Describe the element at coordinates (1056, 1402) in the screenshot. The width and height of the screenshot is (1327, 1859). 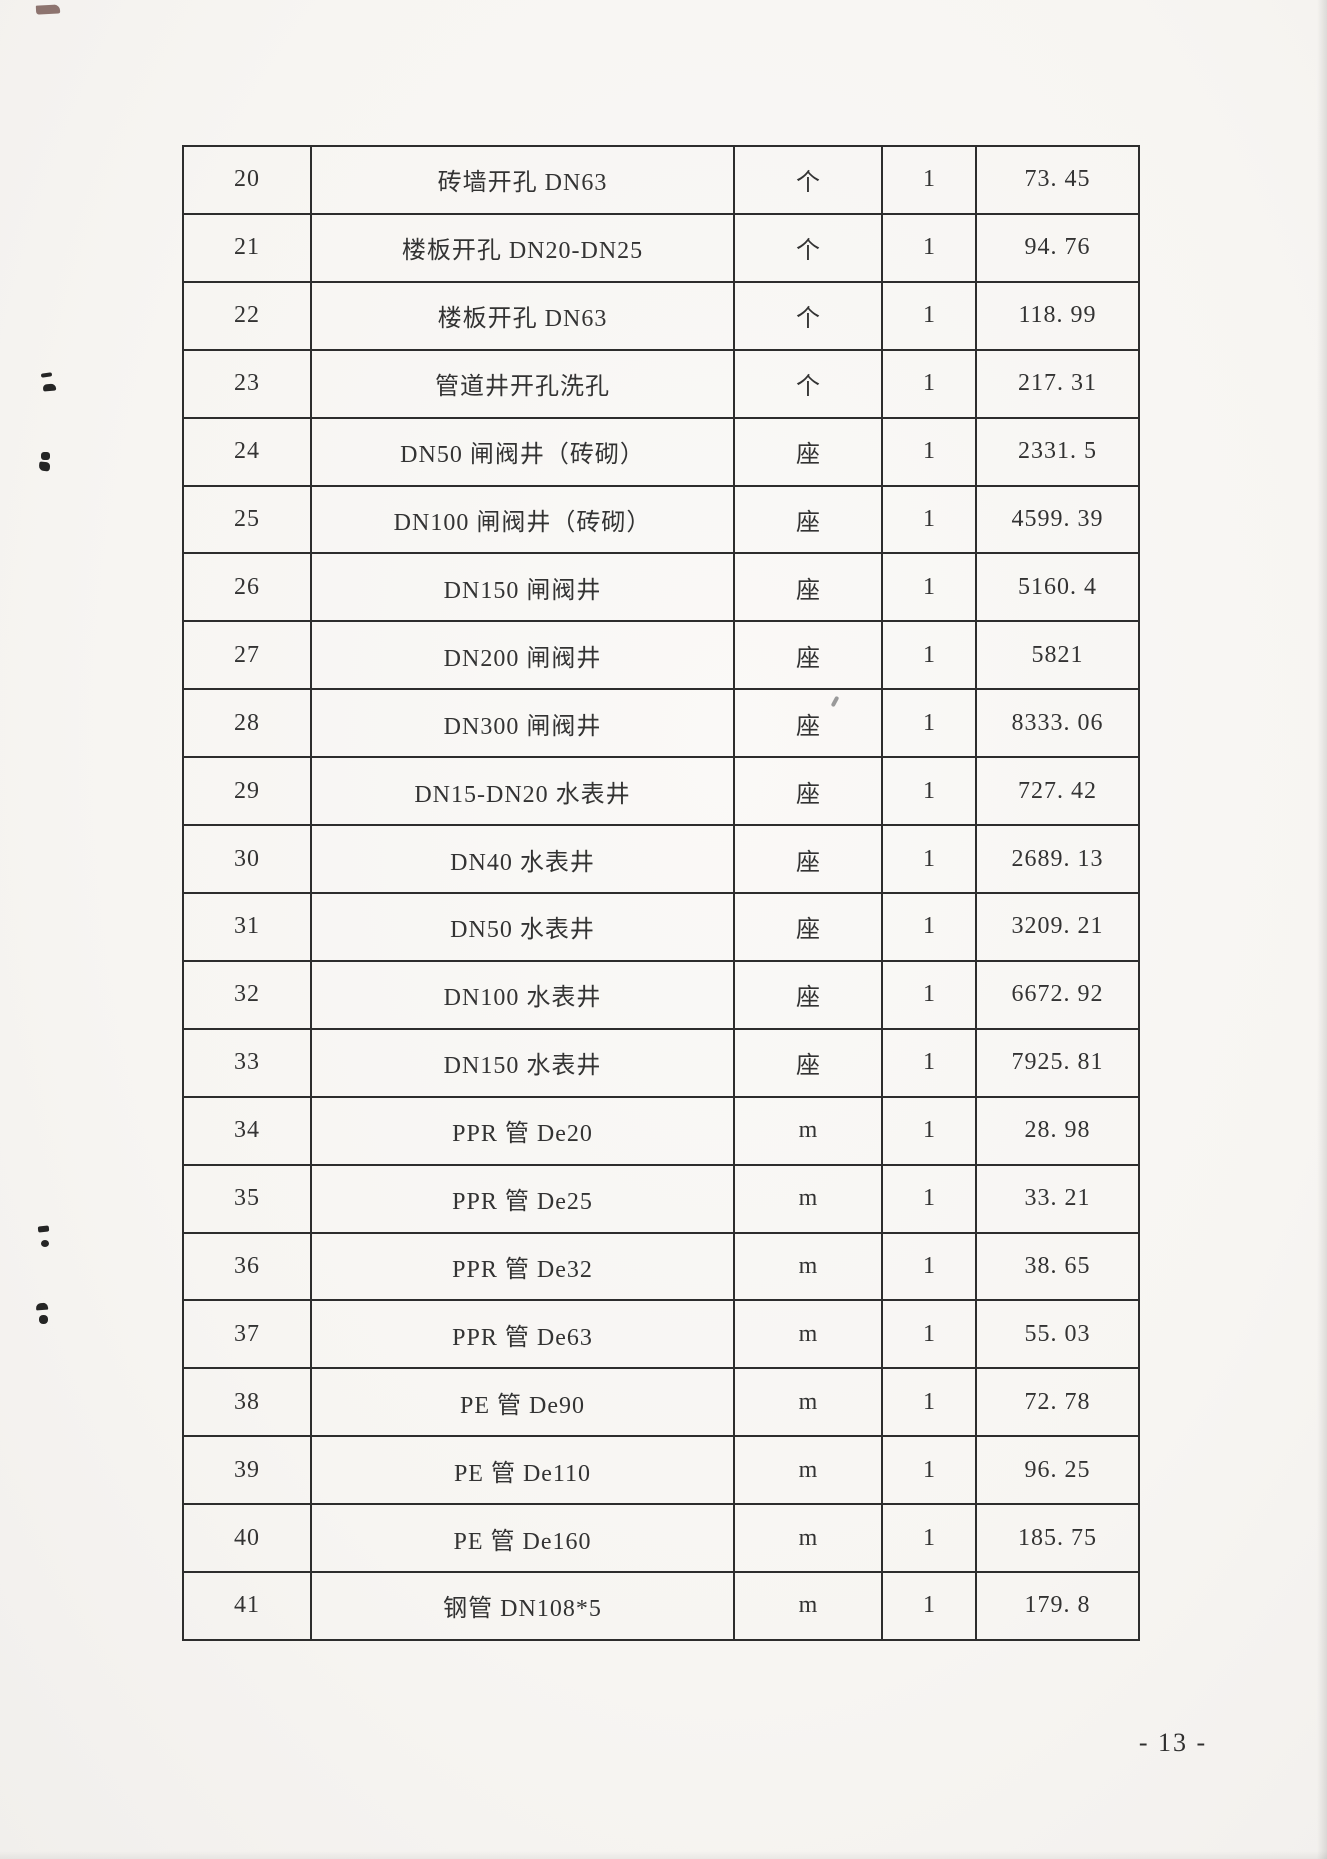
I see `price-cell: 72. 78` at that location.